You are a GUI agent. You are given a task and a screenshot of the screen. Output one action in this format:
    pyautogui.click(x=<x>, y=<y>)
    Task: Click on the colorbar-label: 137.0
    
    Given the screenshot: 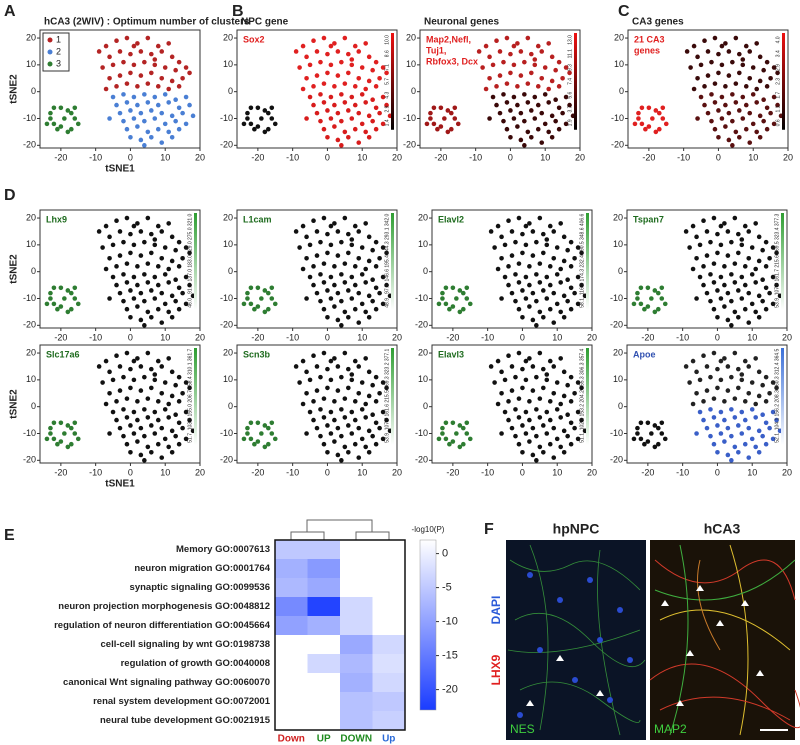 What is the action you would take?
    pyautogui.click(x=190, y=275)
    